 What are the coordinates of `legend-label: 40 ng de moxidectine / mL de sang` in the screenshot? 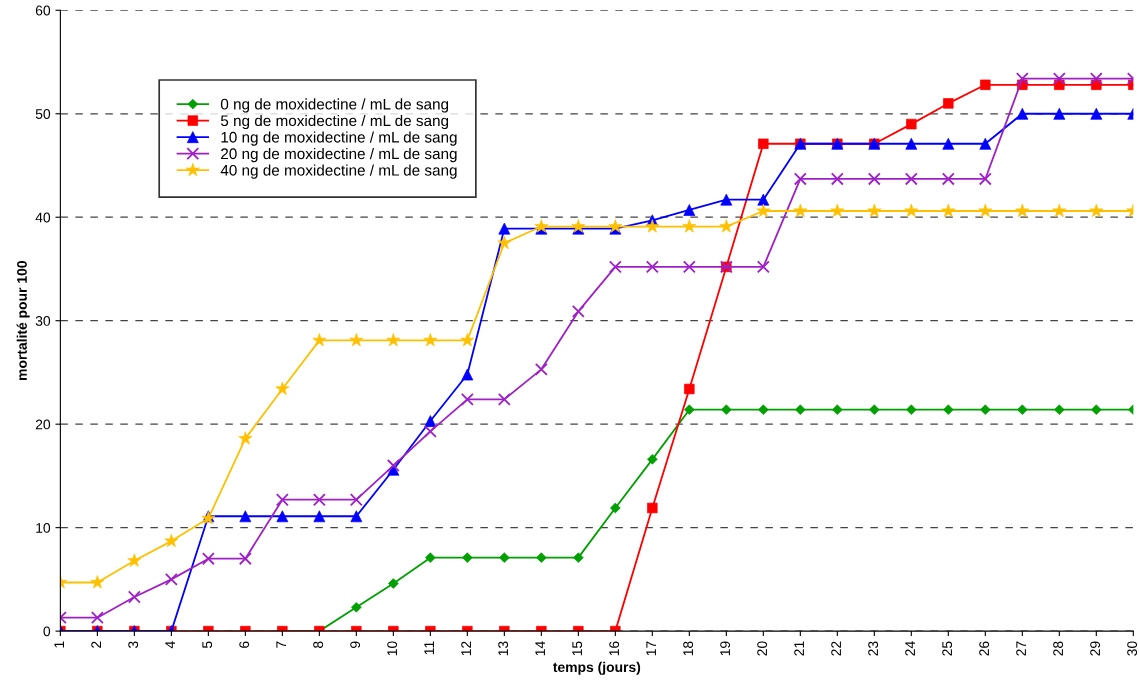 It's located at (338, 171).